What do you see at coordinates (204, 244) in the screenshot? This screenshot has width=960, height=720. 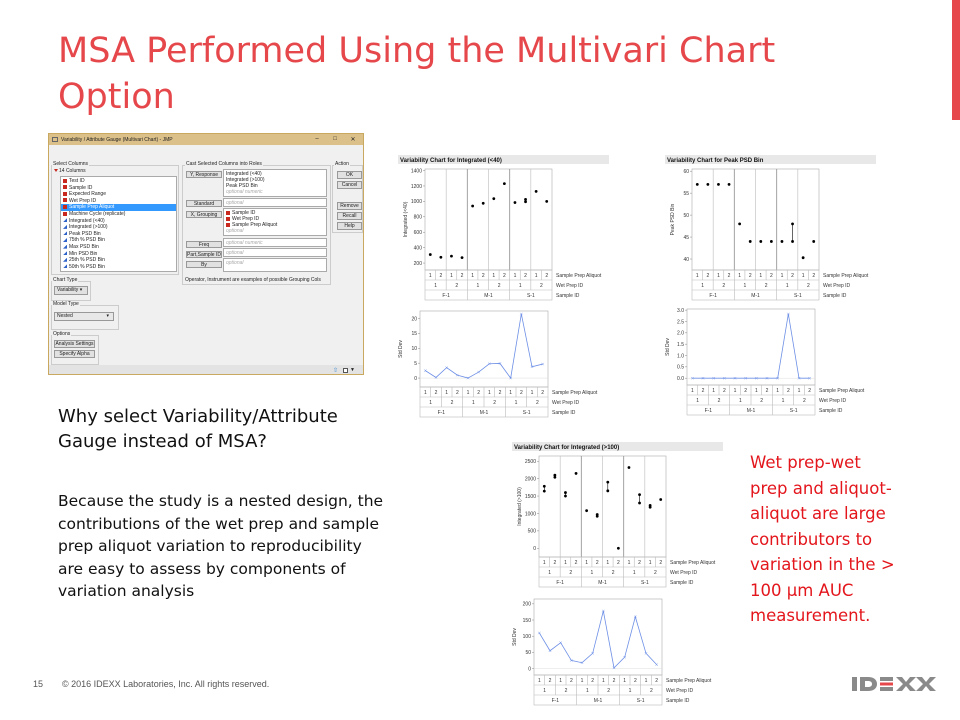 I see `role-button-freq: Freq` at bounding box center [204, 244].